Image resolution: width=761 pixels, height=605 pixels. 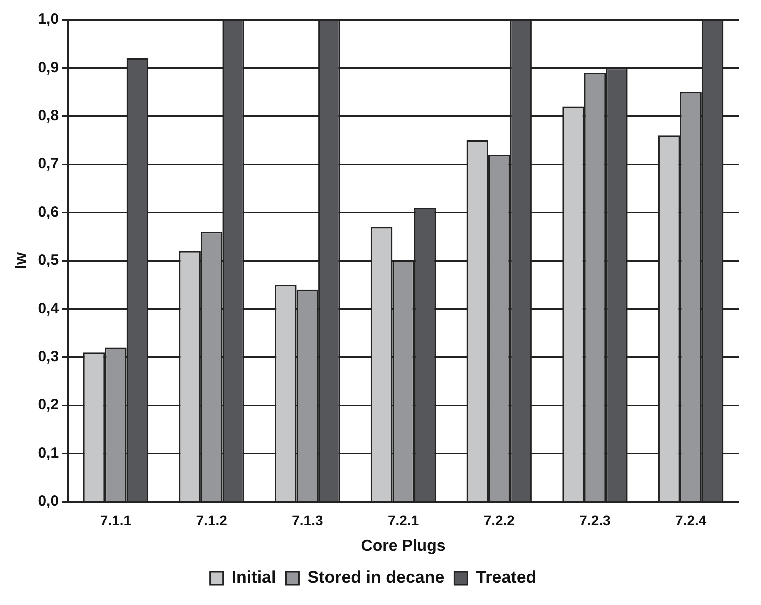 I want to click on legend-label: Treated, so click(x=506, y=578).